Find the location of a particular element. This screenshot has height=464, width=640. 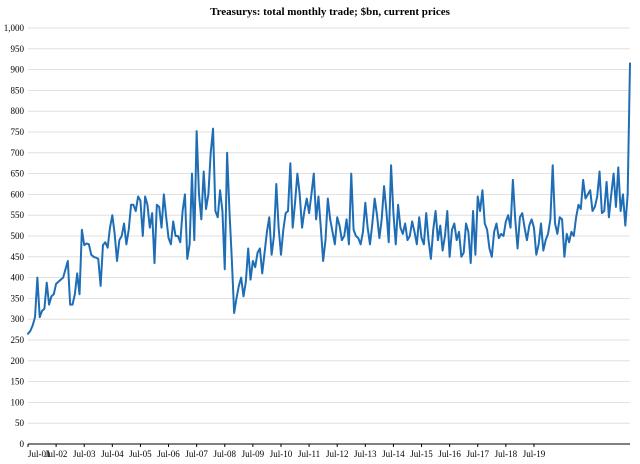

y-tick-label: 850 is located at coordinates (18, 90).